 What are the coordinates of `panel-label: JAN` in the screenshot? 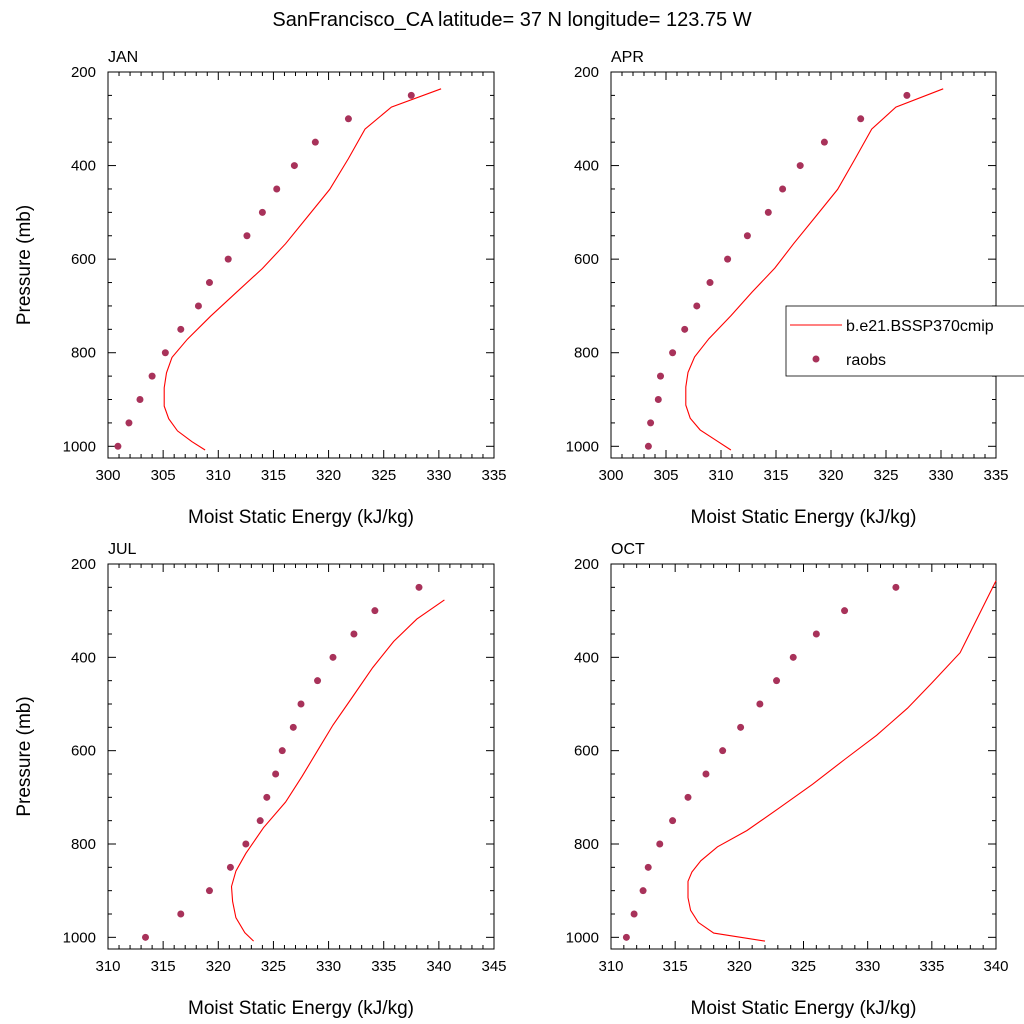 It's located at (123, 57).